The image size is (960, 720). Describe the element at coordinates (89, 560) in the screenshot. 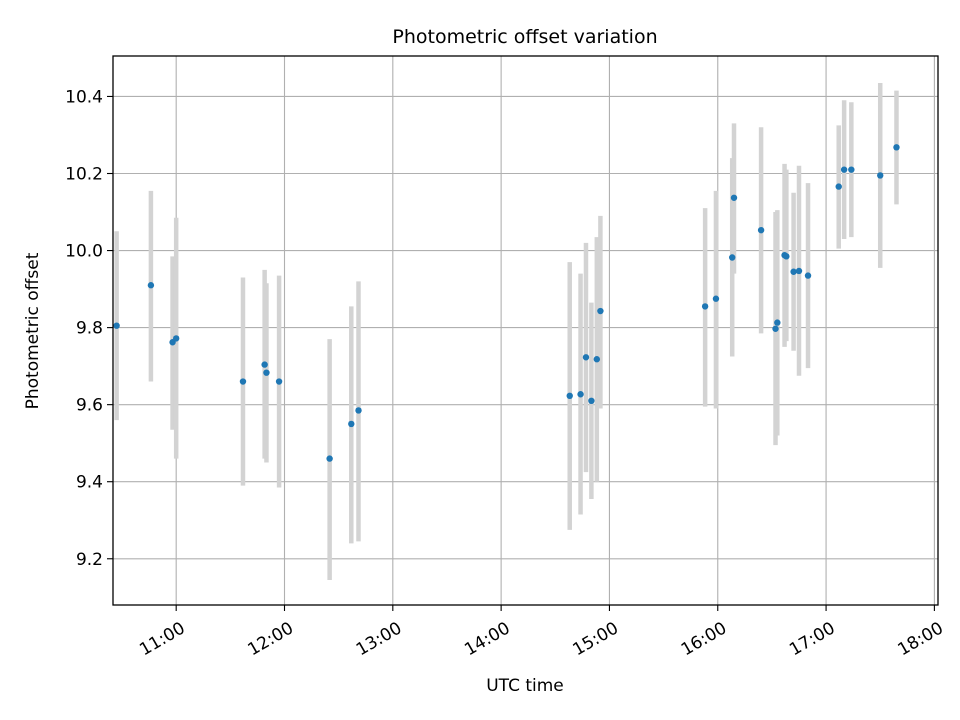

I see `y-tick-label: 9.2` at that location.